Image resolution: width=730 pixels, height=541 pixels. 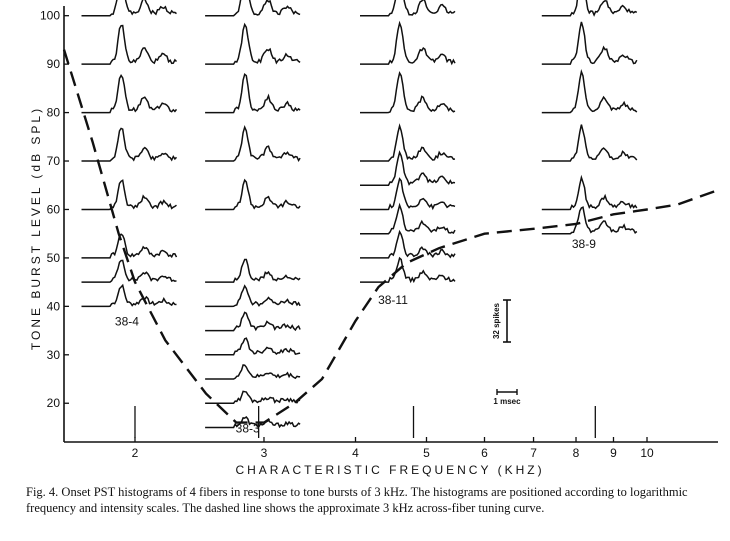 What do you see at coordinates (135, 453) in the screenshot?
I see `x-tick-label: 2` at bounding box center [135, 453].